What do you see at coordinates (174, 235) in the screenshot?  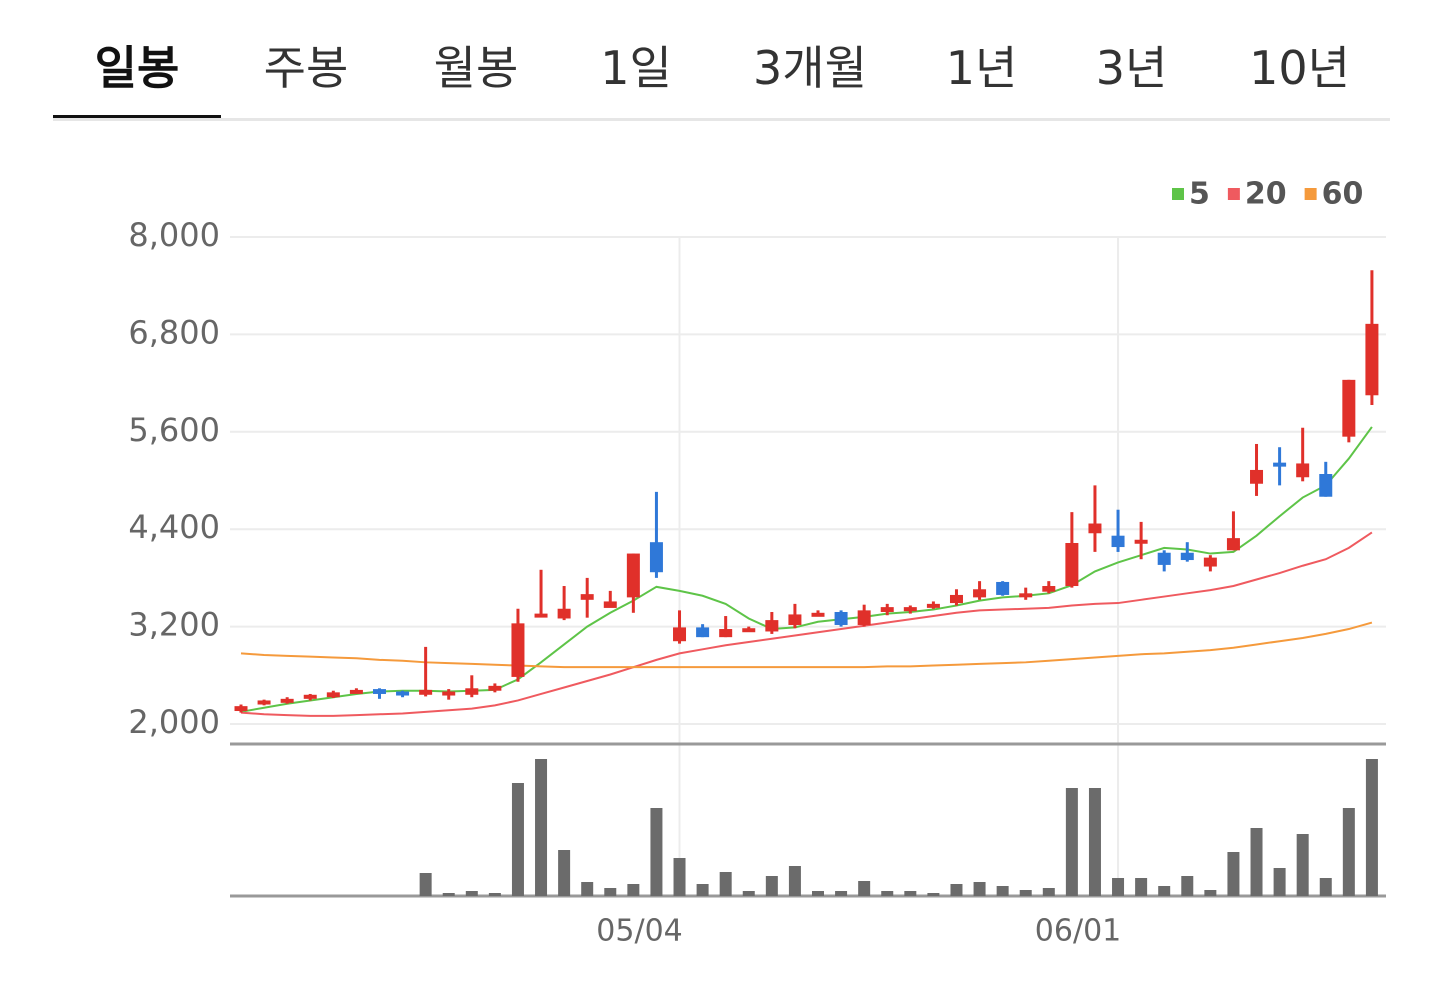 I see `y-tick-label: 8,000` at bounding box center [174, 235].